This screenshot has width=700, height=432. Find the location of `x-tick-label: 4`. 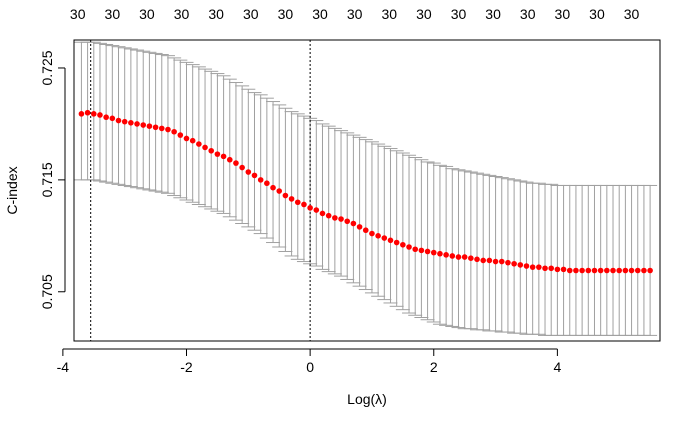

x-tick-label: 4 is located at coordinates (557, 367).